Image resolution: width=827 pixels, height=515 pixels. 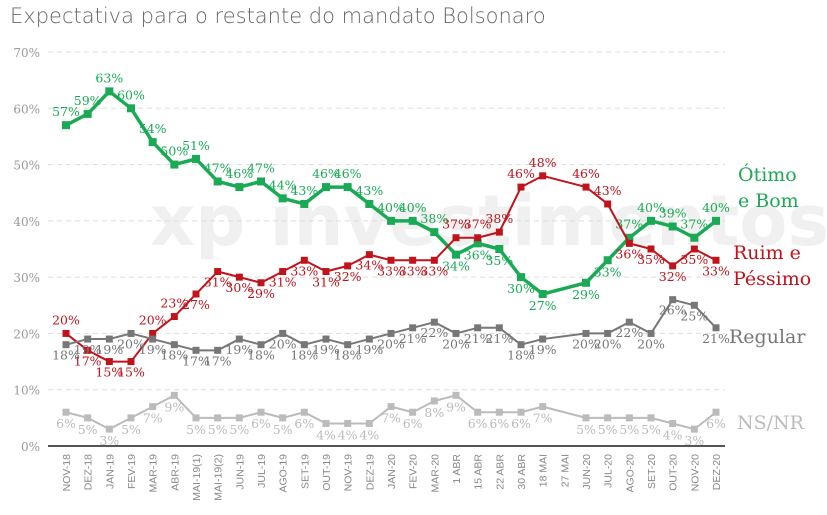 What do you see at coordinates (26, 166) in the screenshot?
I see `y-tick-label: 50%` at bounding box center [26, 166].